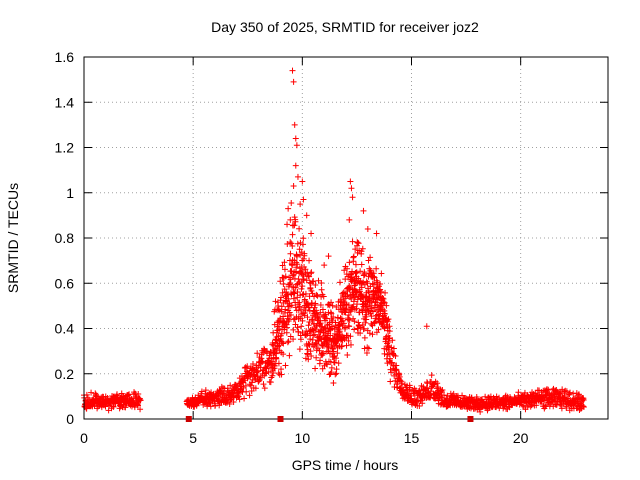  I want to click on x-tick-label: 10, so click(303, 438).